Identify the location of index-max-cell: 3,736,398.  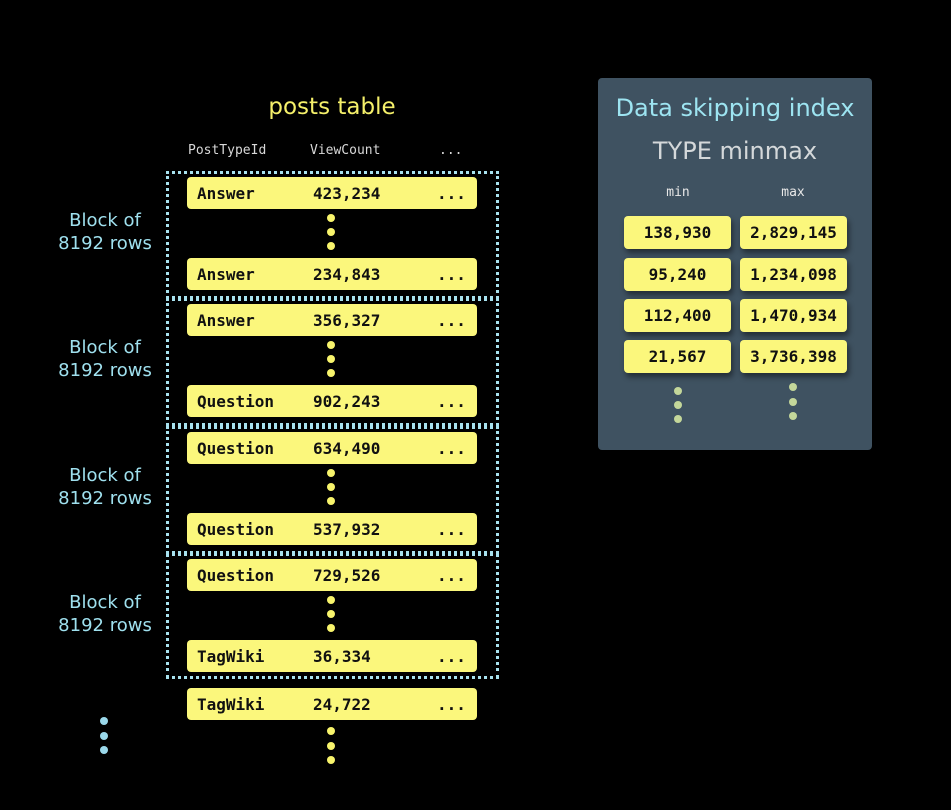
(793, 356).